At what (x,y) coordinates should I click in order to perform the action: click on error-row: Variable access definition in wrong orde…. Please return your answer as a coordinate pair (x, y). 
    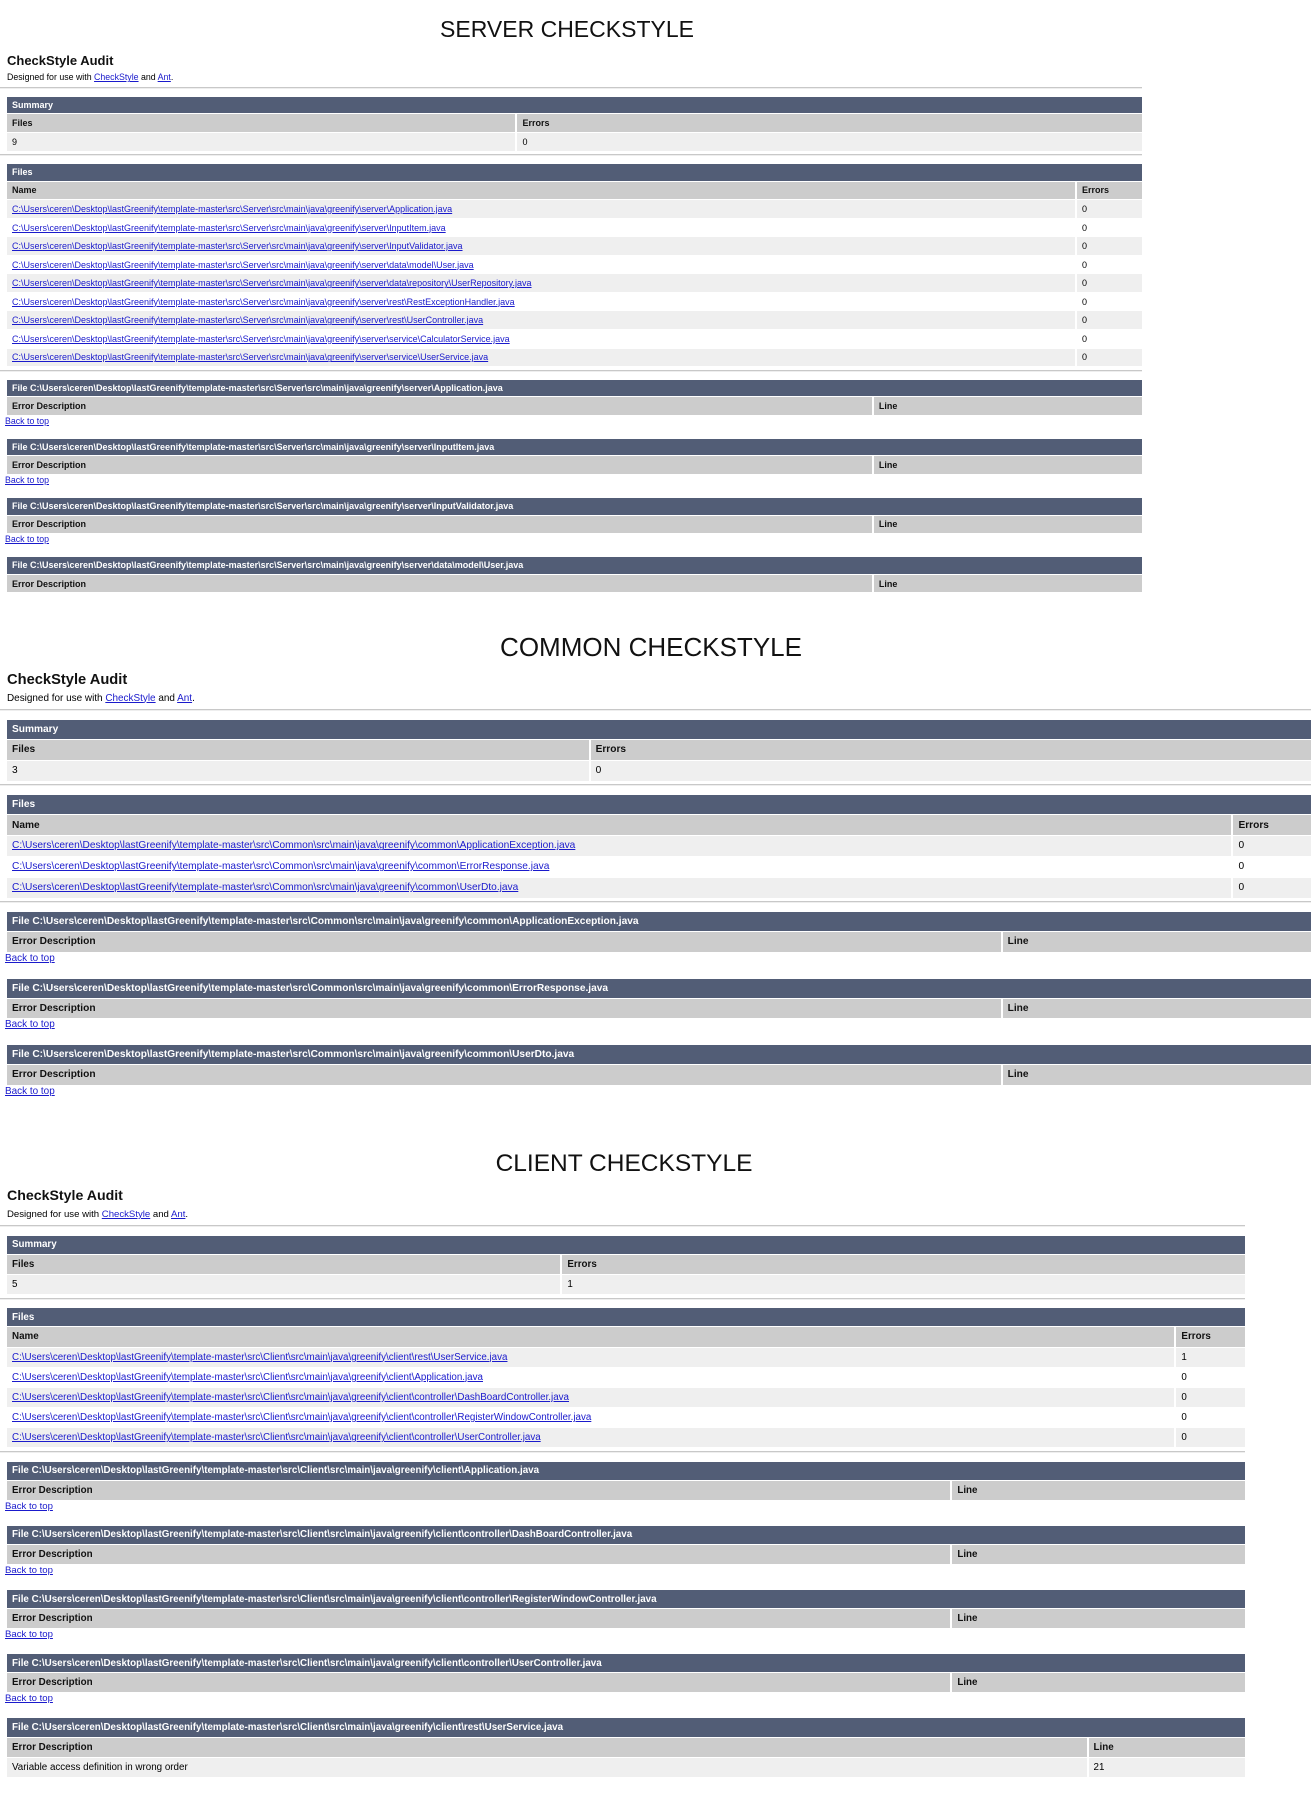
    Looking at the image, I should click on (626, 1767).